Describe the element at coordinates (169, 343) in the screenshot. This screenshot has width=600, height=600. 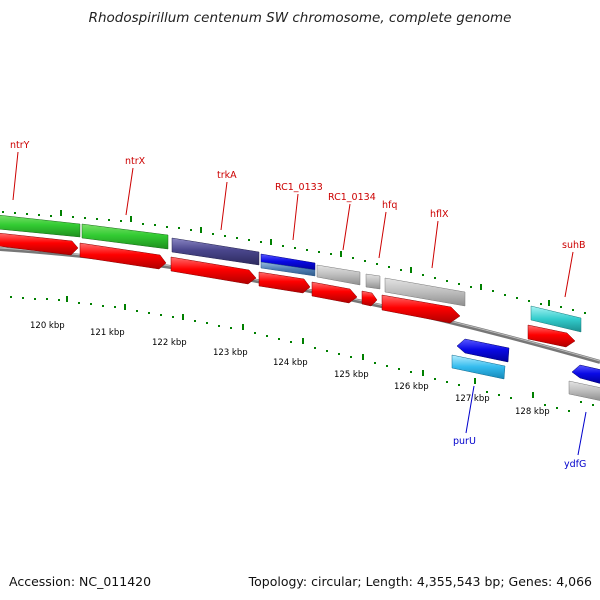
I see `kbp-label: 122 kbp` at that location.